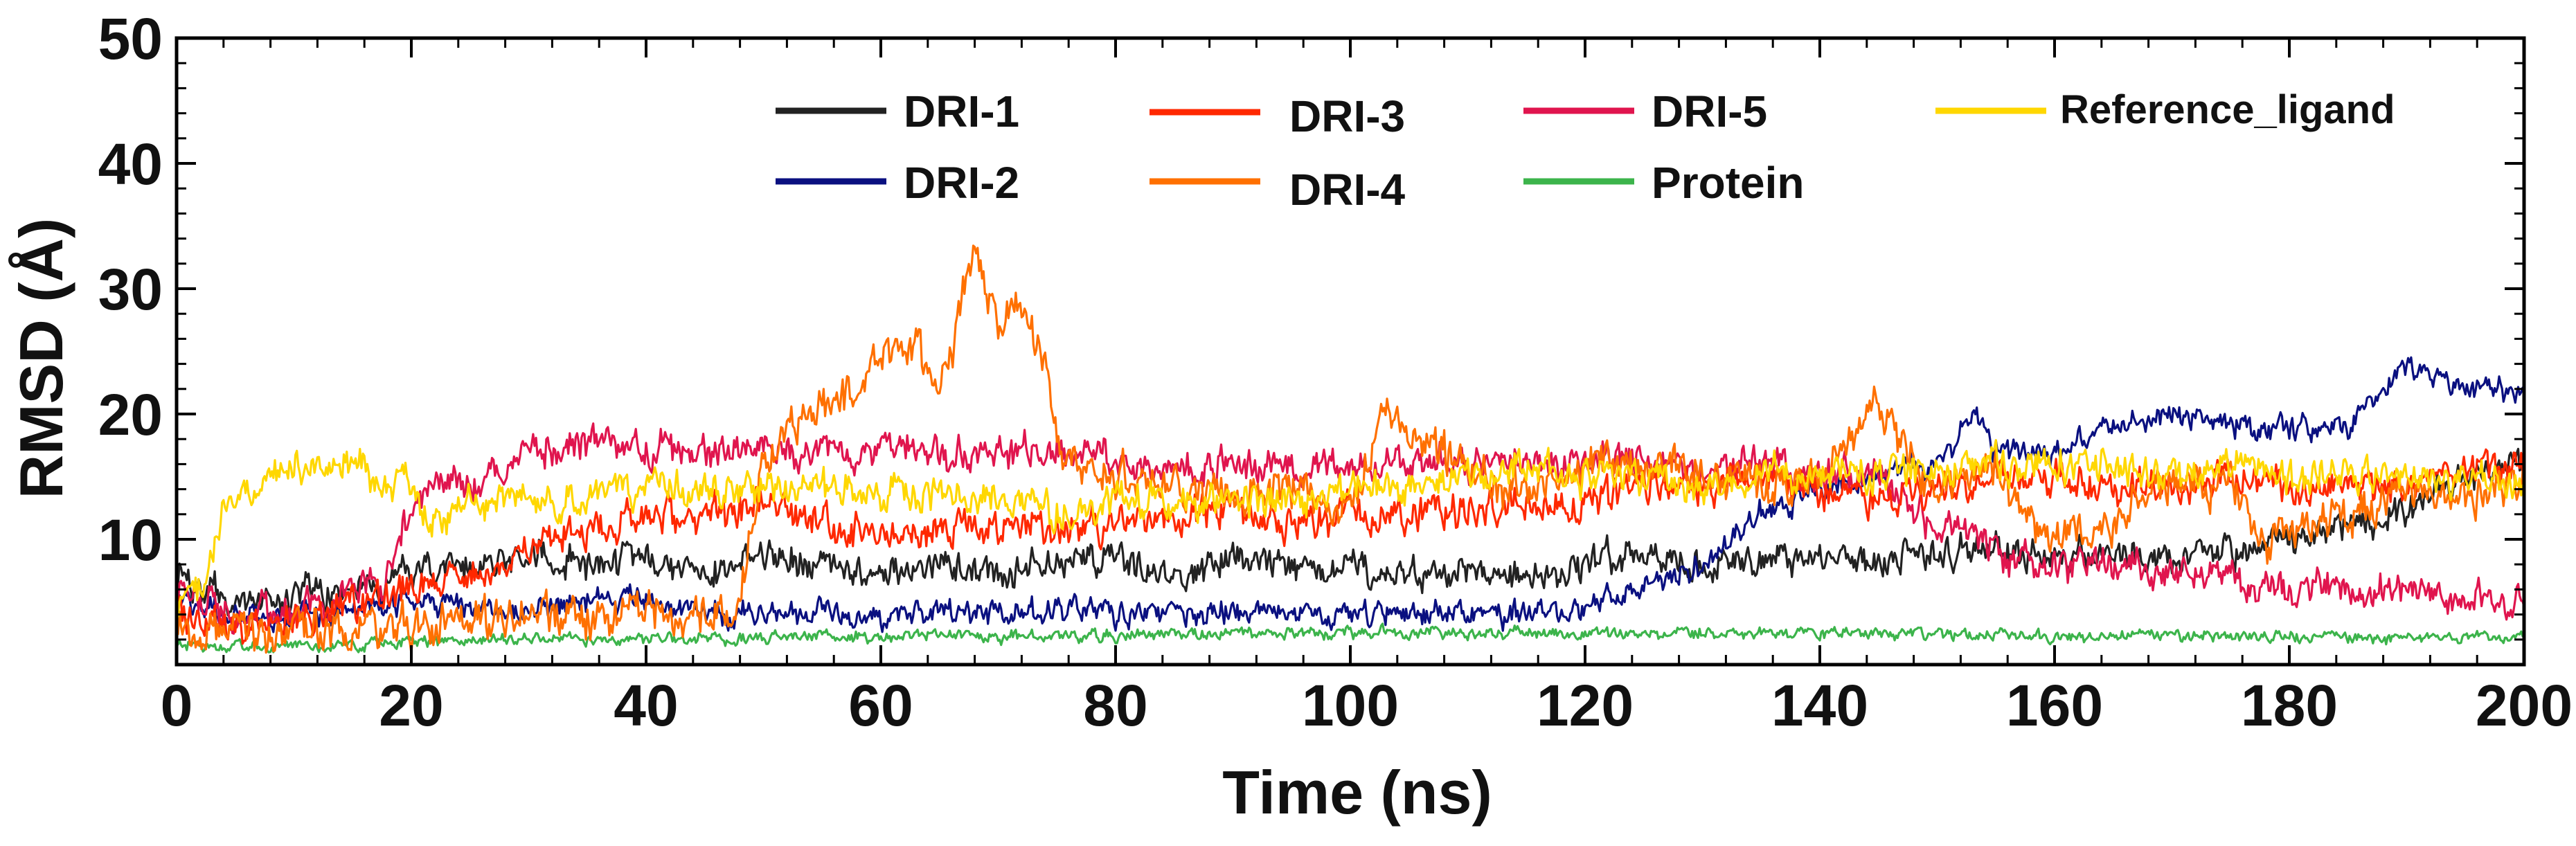  Describe the element at coordinates (1357, 792) in the screenshot. I see `x-axis-title: Time (ns)` at that location.